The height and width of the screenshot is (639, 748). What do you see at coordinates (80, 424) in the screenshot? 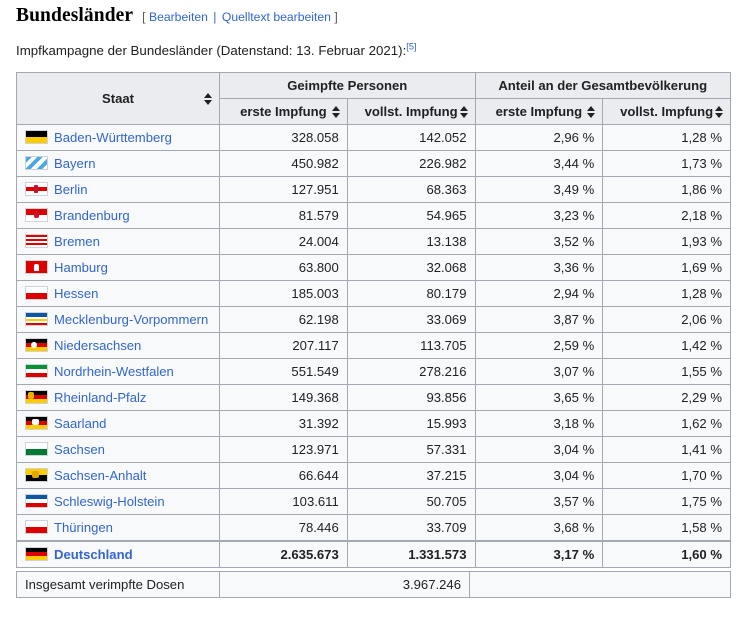
I see `state-link: Saarland` at bounding box center [80, 424].